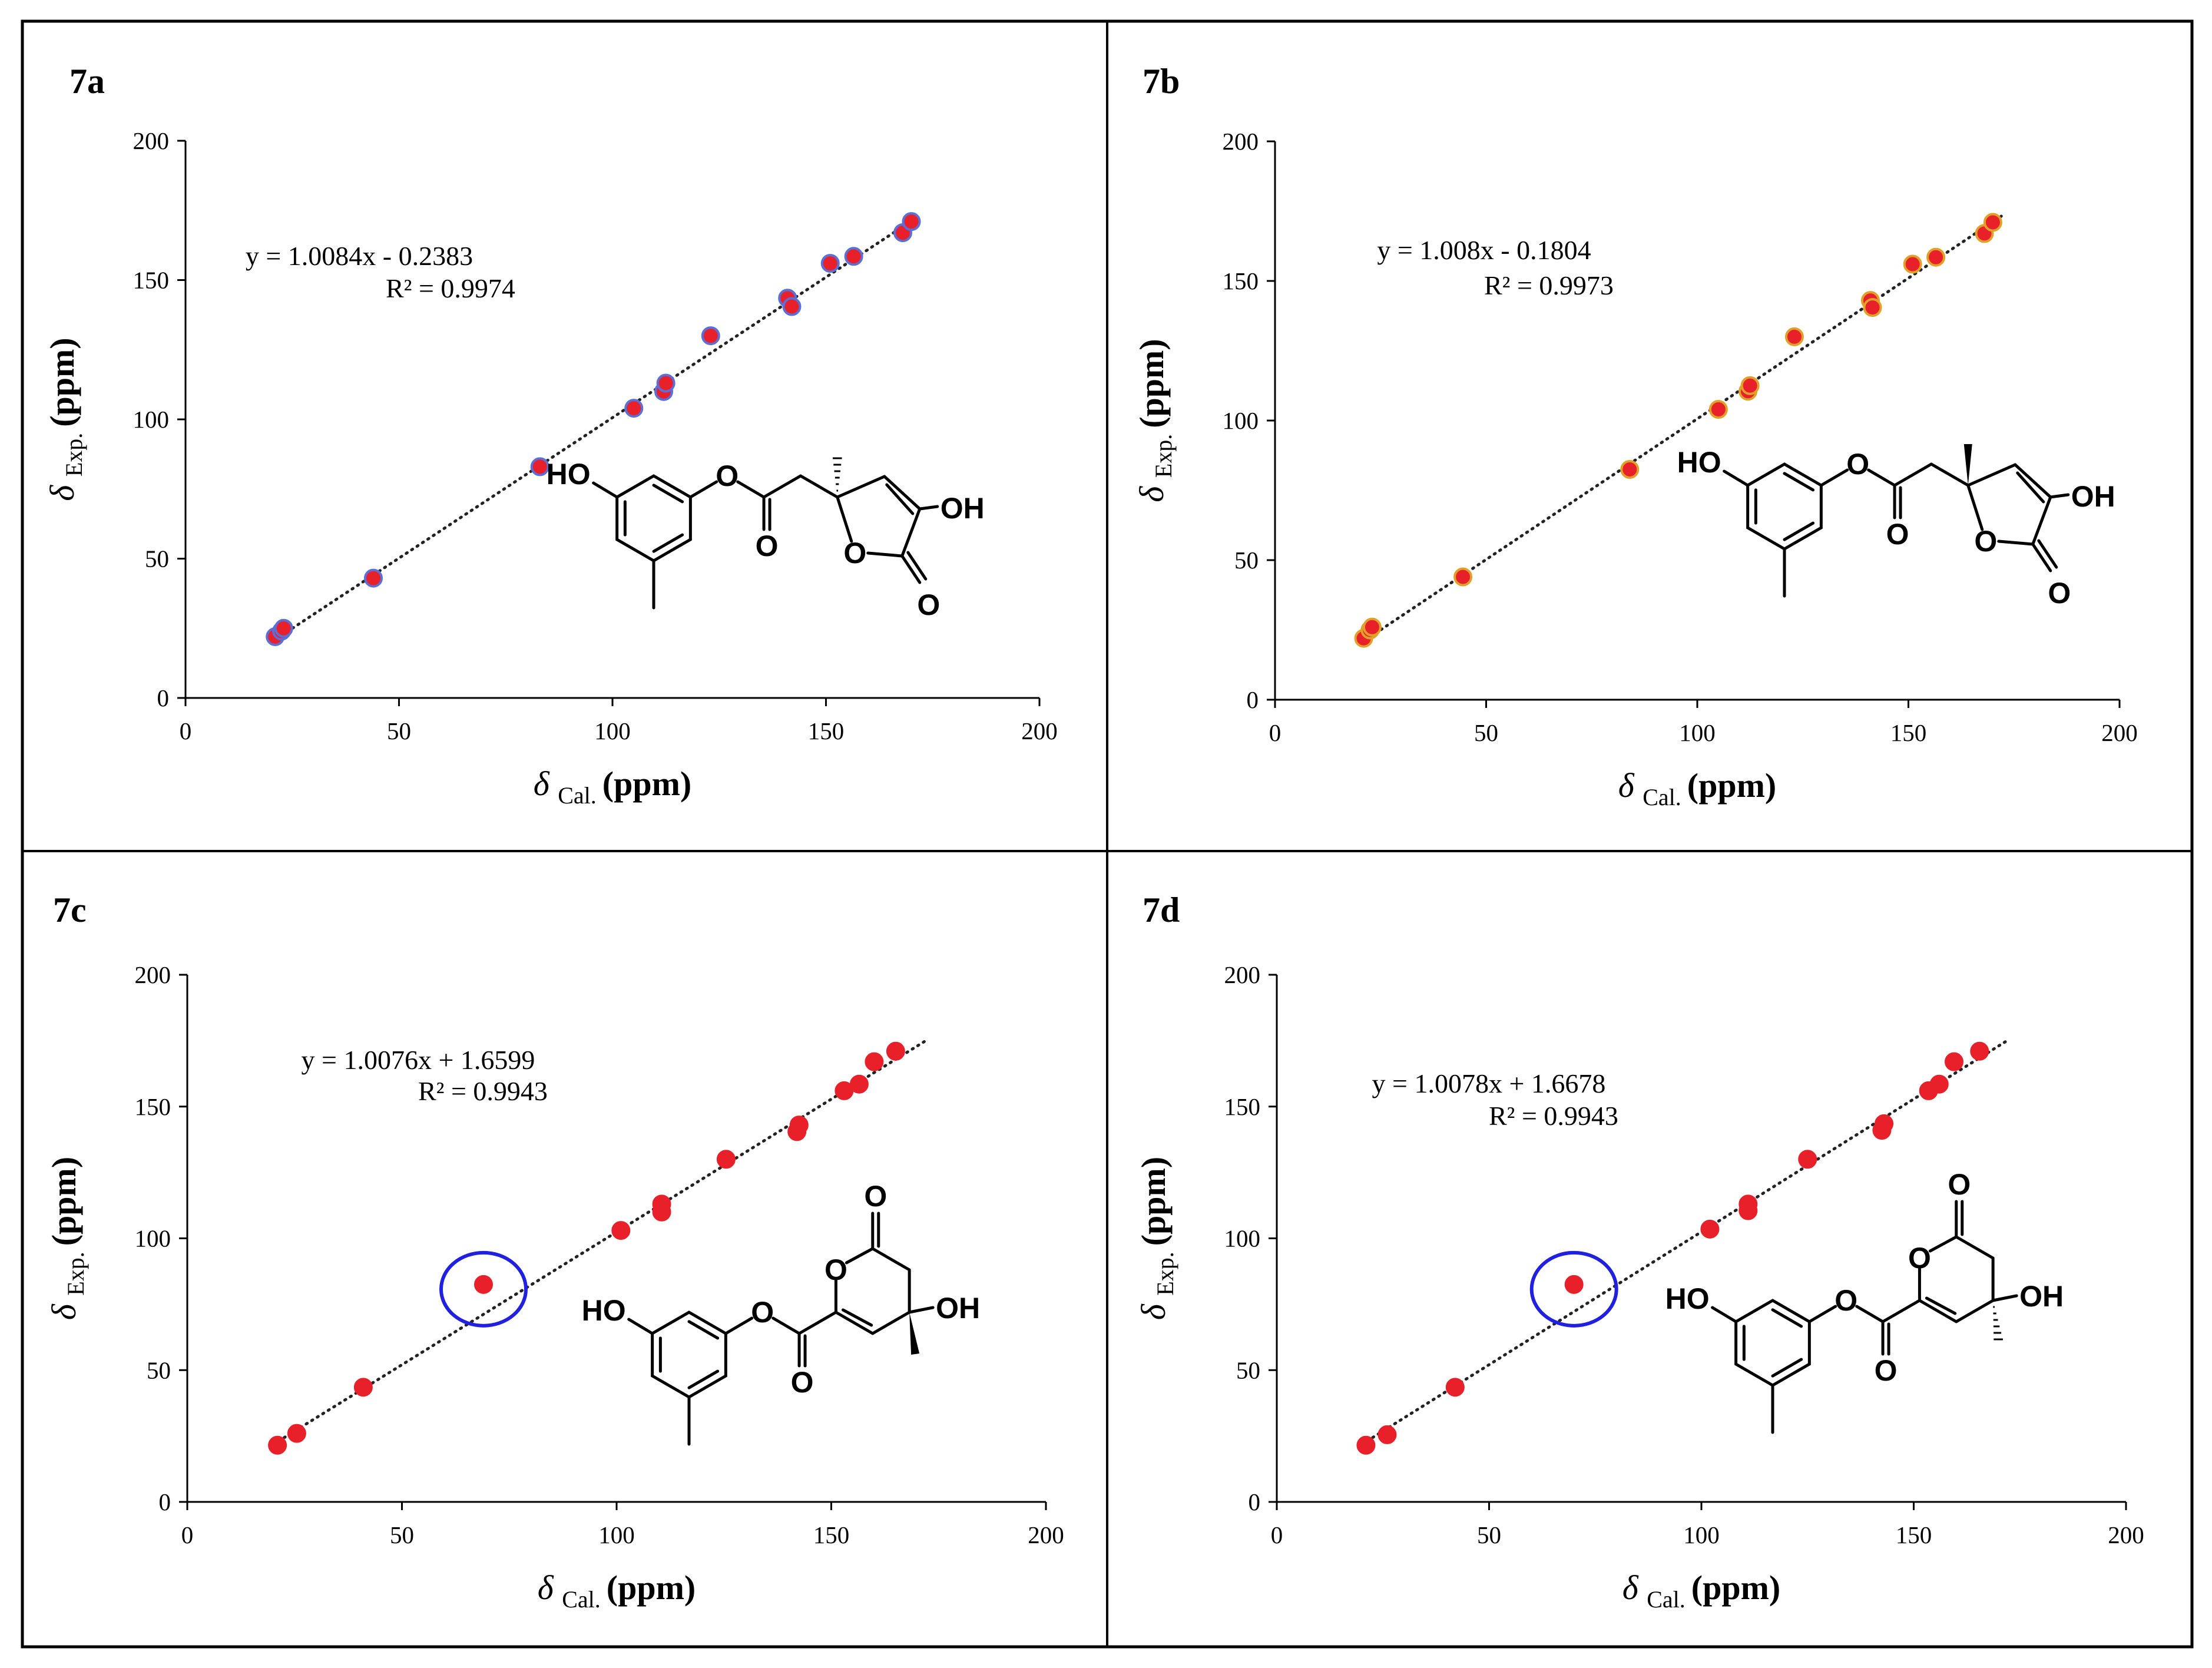 This screenshot has width=2212, height=1668. Describe the element at coordinates (689, 1354) in the screenshot. I see `benzene-ring` at that location.